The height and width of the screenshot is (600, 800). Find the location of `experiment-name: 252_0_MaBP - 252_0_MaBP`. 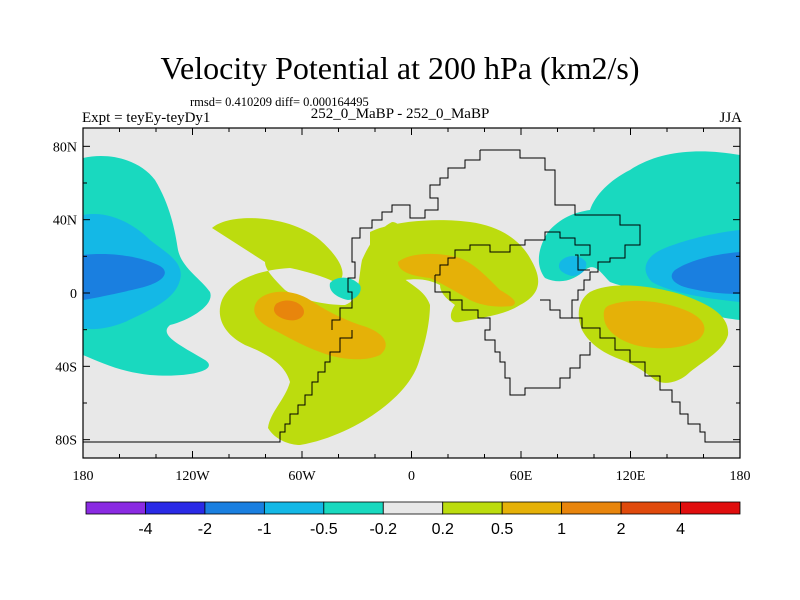

experiment-name: 252_0_MaBP - 252_0_MaBP is located at coordinates (400, 114).